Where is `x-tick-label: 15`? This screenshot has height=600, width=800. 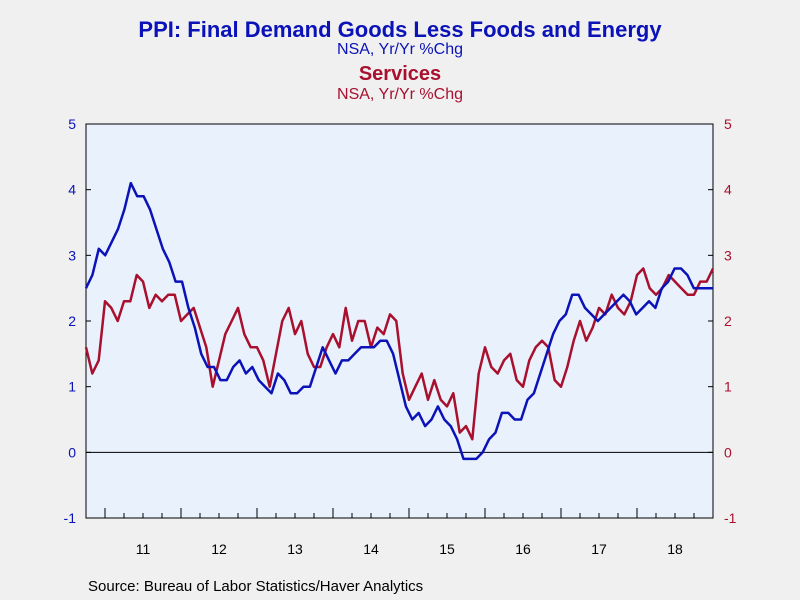 x-tick-label: 15 is located at coordinates (447, 549).